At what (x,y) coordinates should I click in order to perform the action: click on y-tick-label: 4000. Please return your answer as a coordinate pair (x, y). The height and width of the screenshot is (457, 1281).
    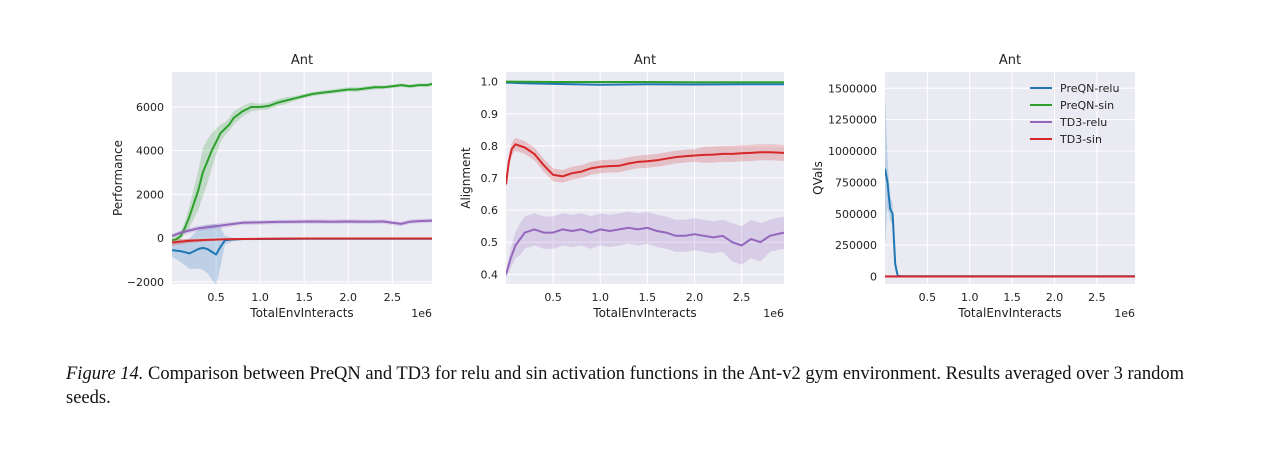
    Looking at the image, I should click on (150, 151).